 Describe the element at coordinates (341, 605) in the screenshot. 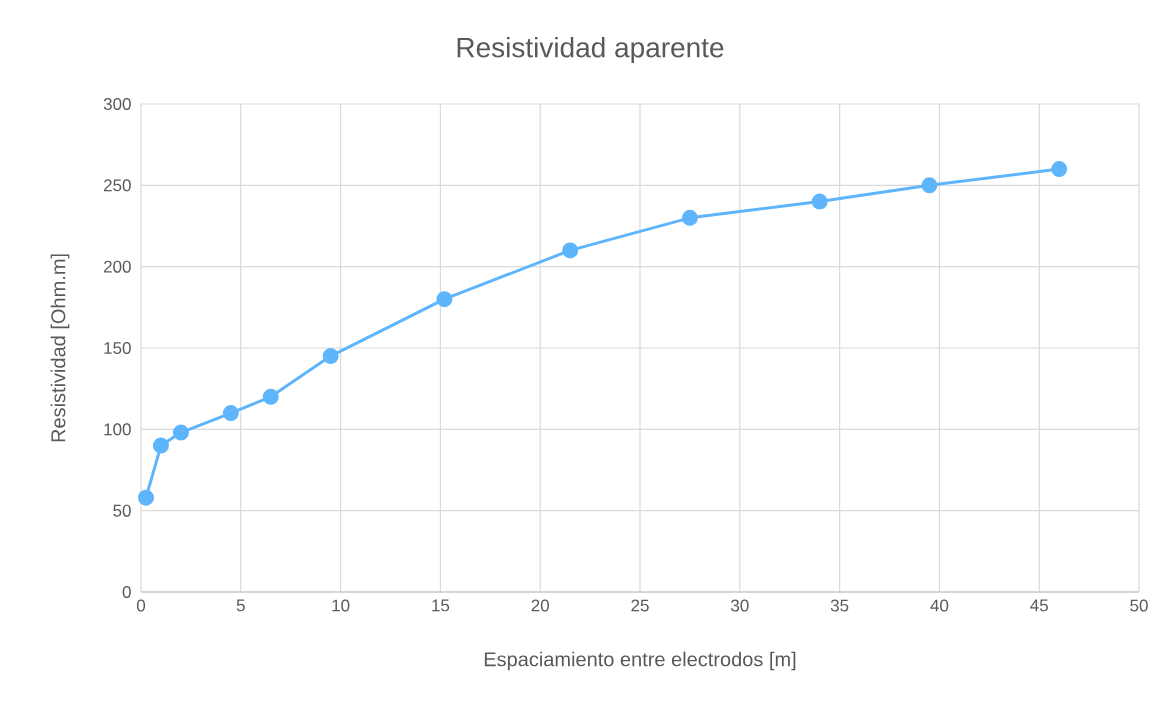

I see `x-tick-label: 10` at that location.